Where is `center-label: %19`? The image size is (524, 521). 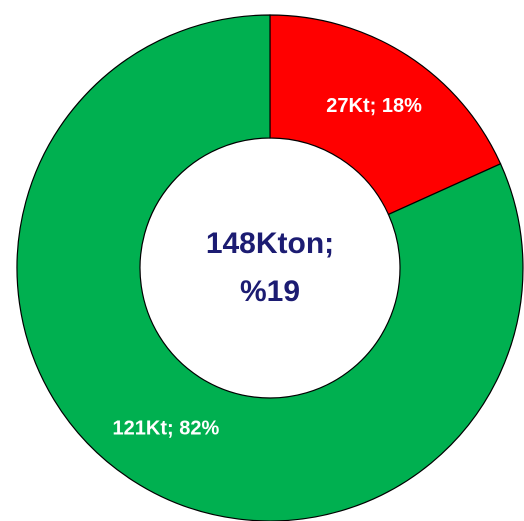
center-label: %19 is located at coordinates (270, 291).